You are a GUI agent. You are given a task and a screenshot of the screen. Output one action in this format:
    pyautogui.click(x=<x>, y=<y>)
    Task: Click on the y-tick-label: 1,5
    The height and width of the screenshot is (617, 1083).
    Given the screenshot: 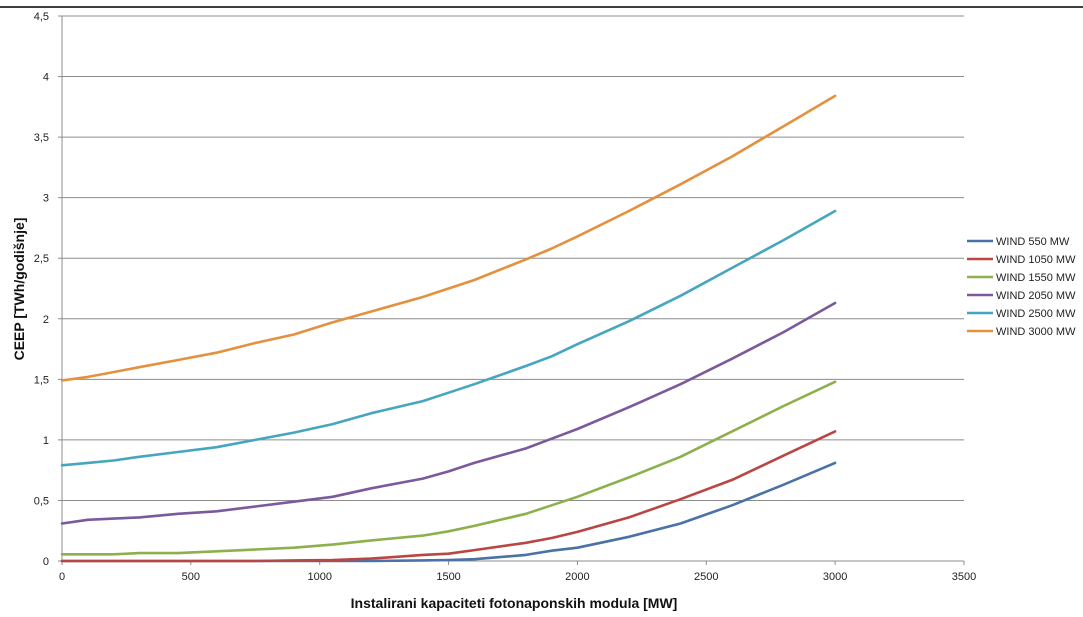 What is the action you would take?
    pyautogui.click(x=41, y=380)
    